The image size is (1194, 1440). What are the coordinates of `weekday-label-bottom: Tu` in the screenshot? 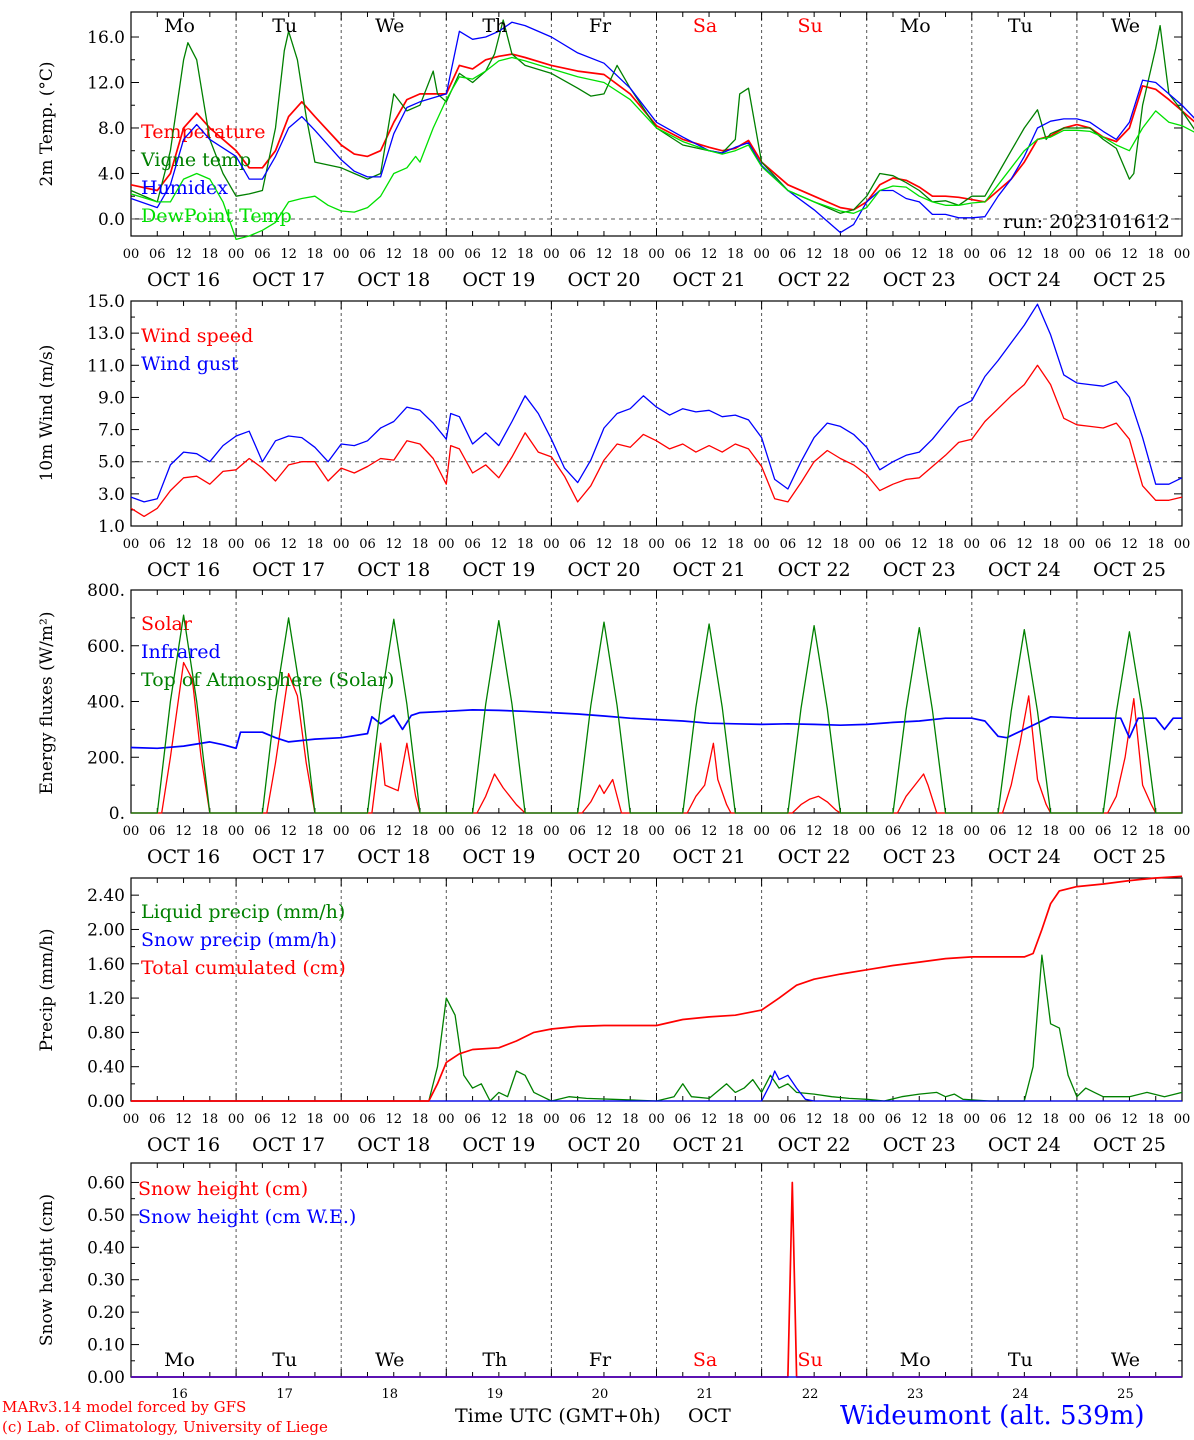 It's located at (284, 1360).